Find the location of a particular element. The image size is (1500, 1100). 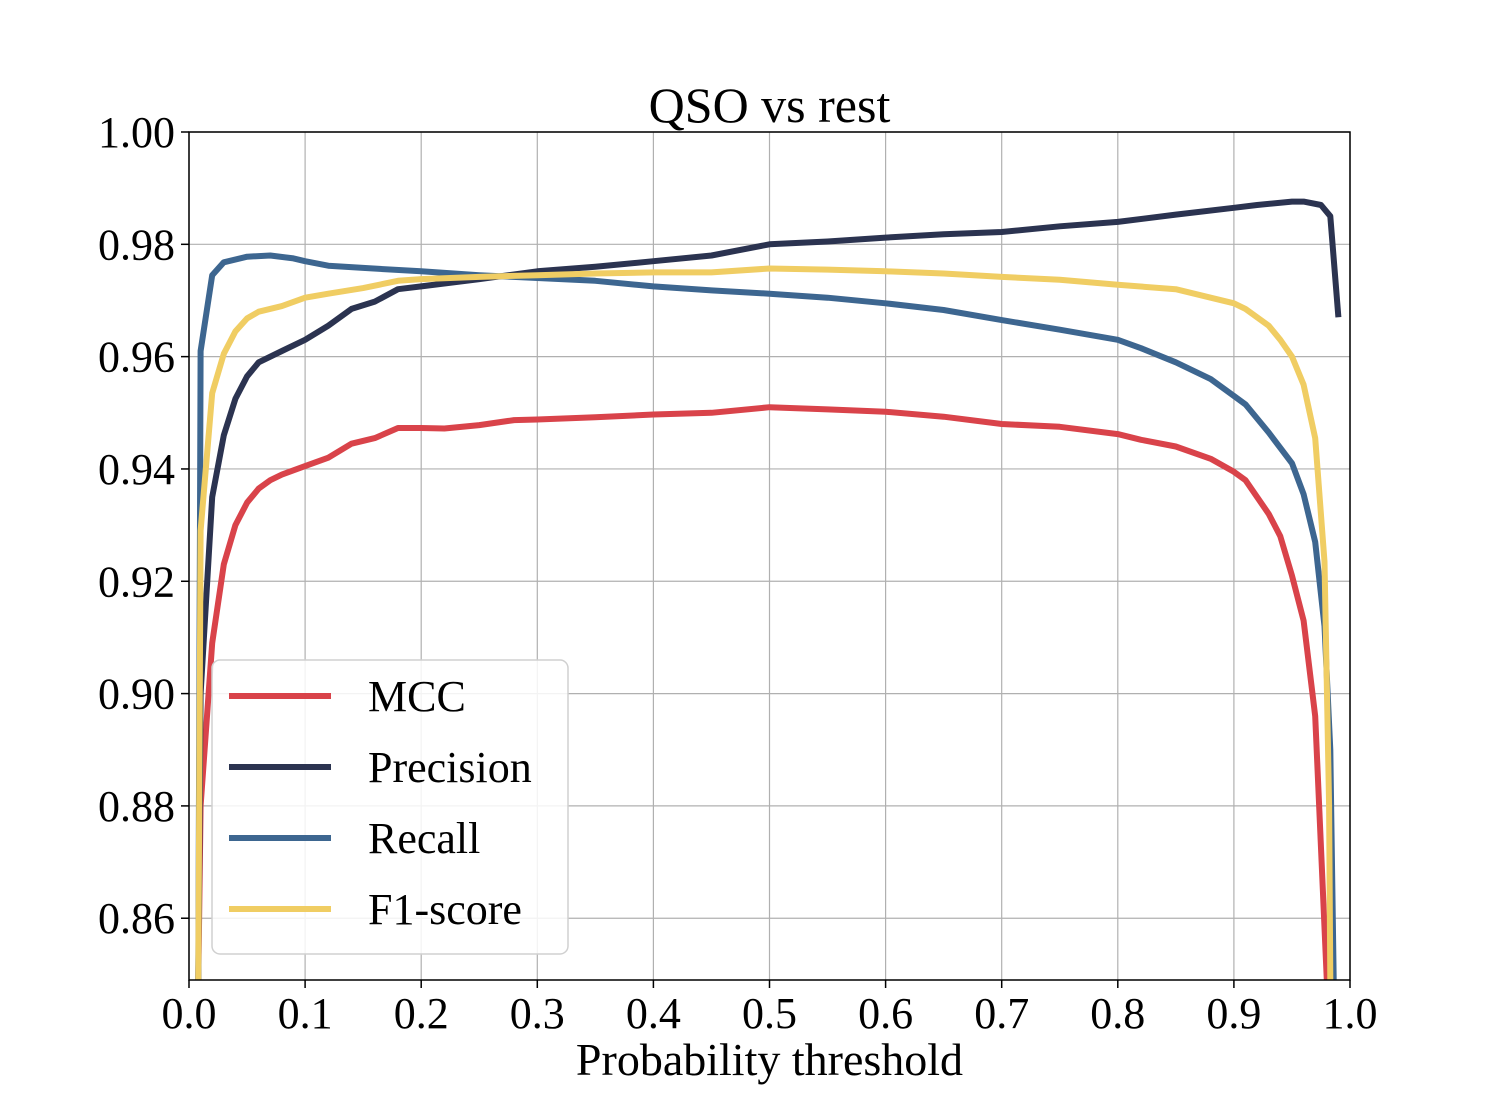

y-tick-label: 0.94 is located at coordinates (136, 469).